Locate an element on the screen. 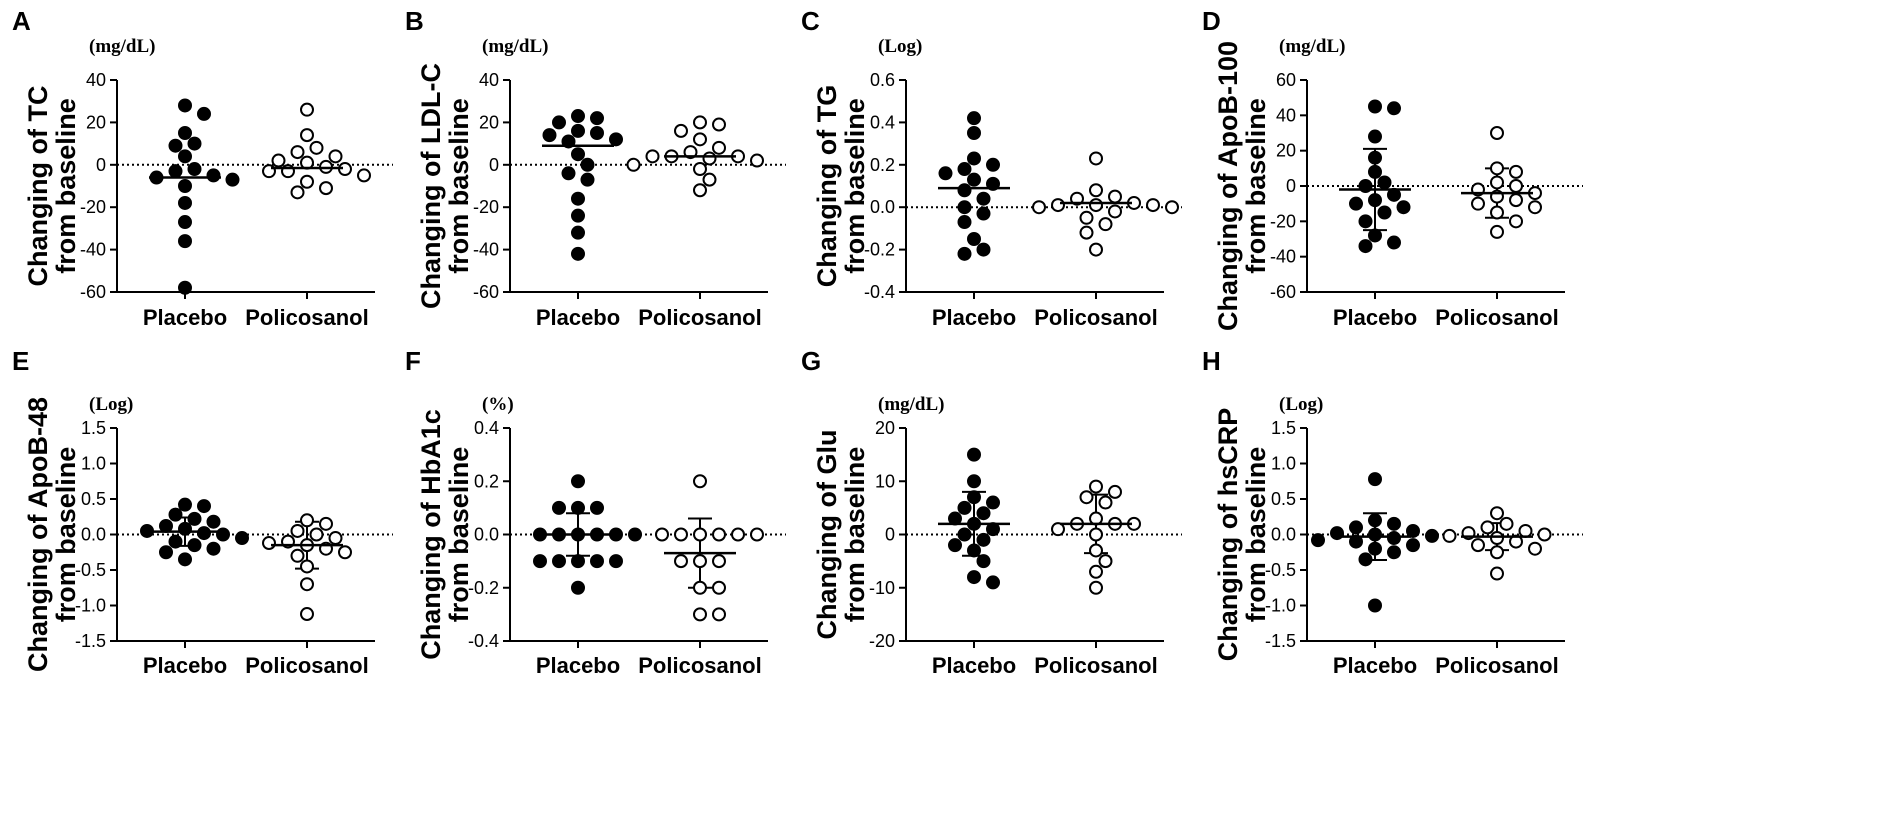 This screenshot has width=1901, height=826. y-tick-label: 60 is located at coordinates (1286, 80).